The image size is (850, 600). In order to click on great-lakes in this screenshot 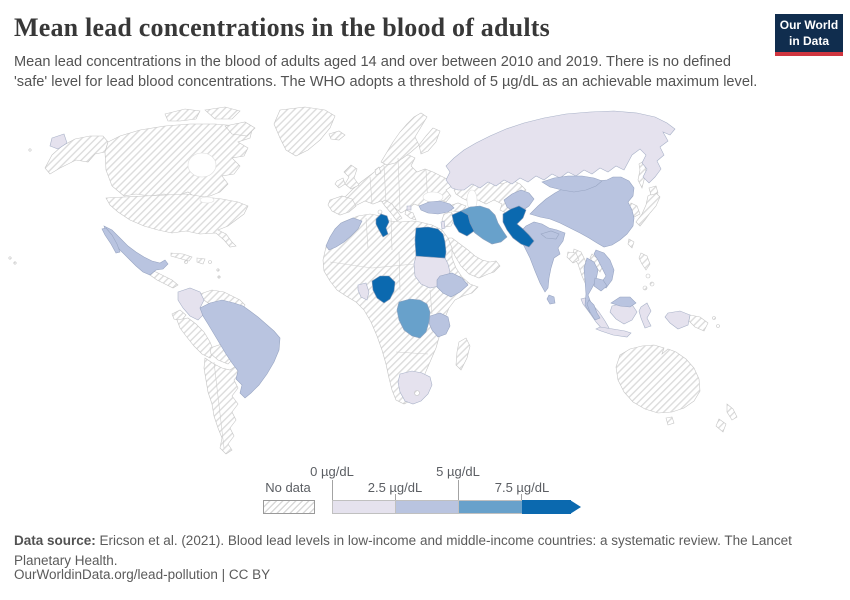, I will do `click(207, 200)`.